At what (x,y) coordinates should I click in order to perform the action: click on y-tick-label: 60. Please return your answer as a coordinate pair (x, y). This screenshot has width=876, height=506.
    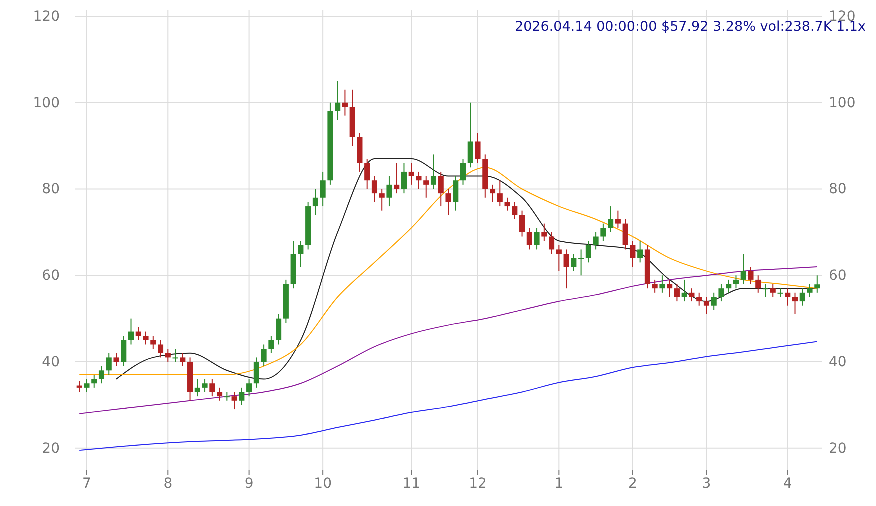
    Looking at the image, I should click on (51, 276).